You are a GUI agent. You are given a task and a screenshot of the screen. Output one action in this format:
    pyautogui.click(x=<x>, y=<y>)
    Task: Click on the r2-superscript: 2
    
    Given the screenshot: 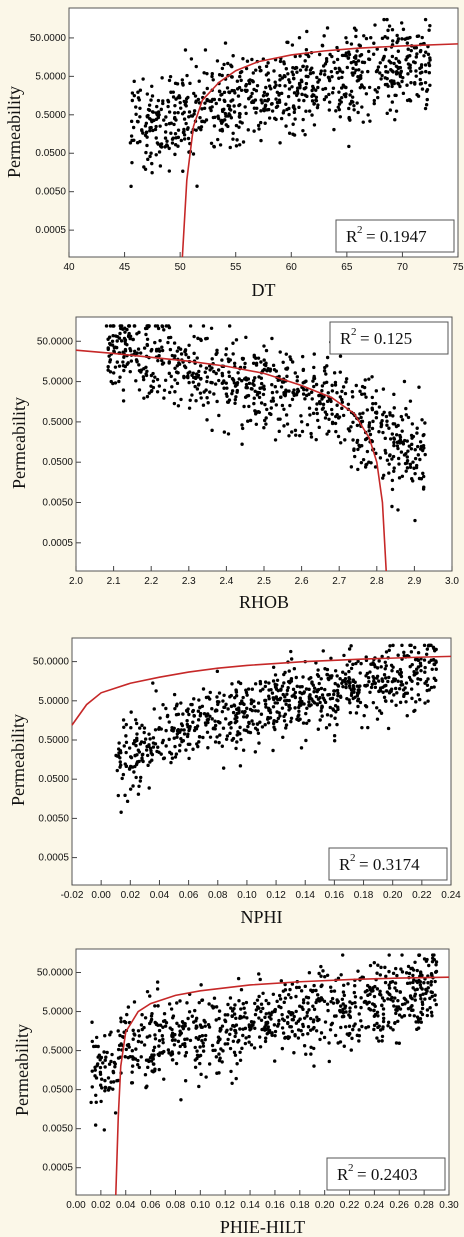 What is the action you would take?
    pyautogui.click(x=353, y=858)
    